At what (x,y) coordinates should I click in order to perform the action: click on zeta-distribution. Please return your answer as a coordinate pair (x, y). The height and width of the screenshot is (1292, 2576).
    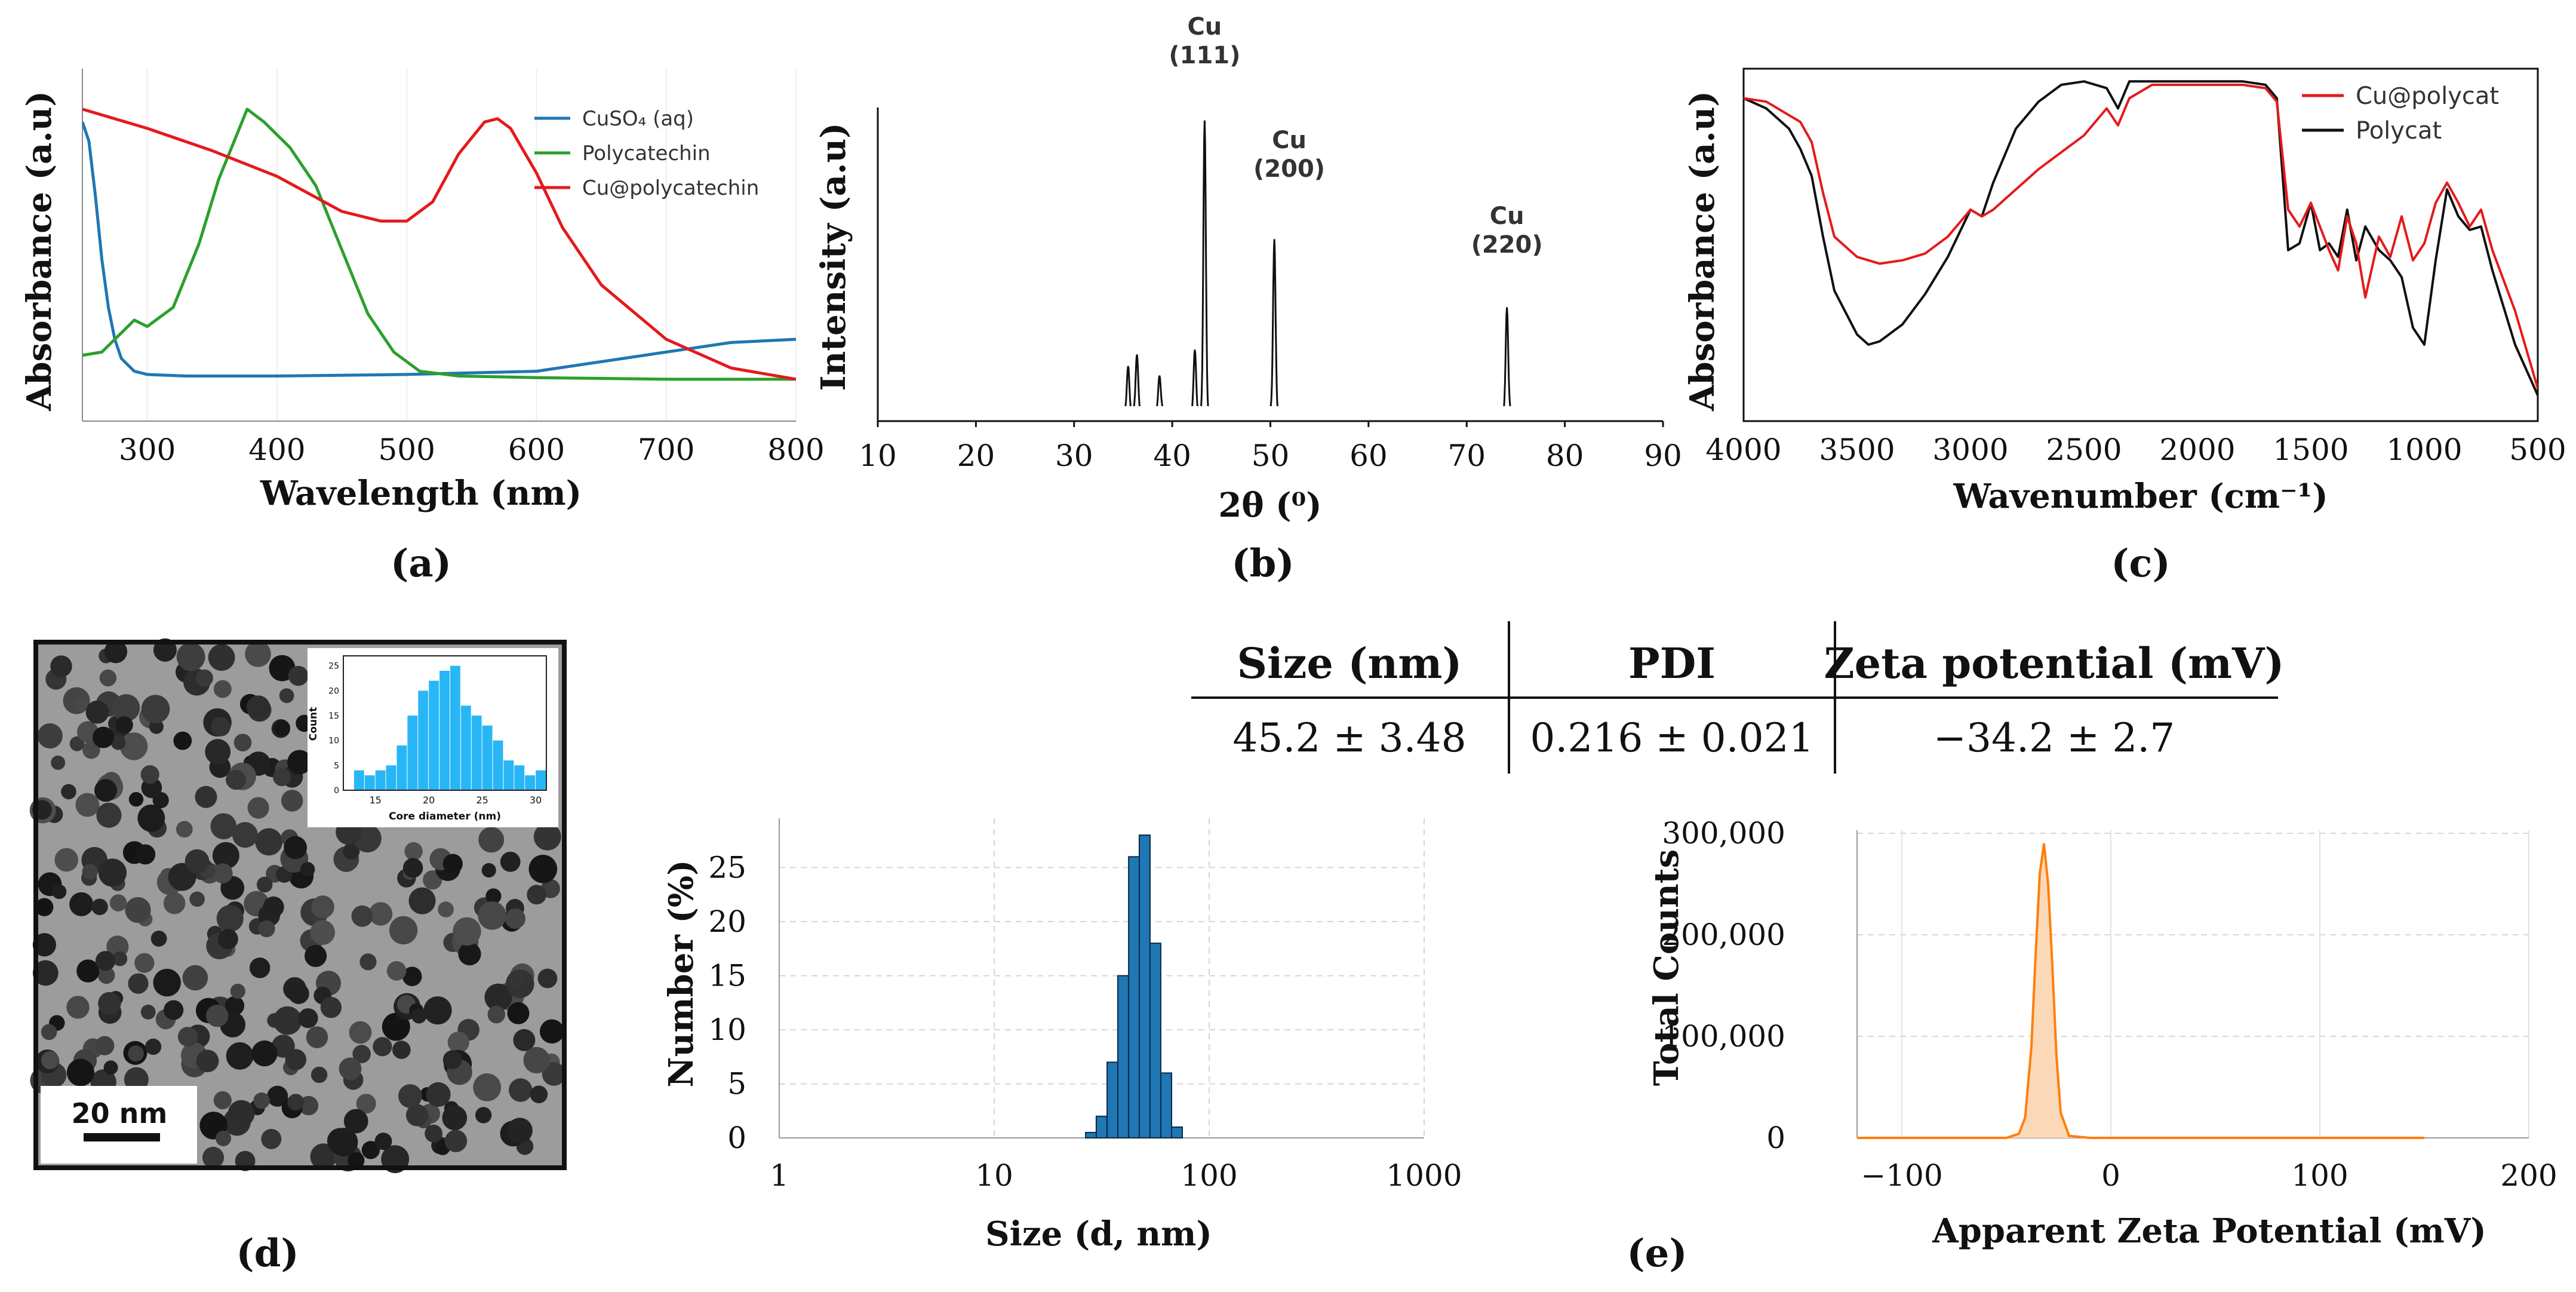
    Looking at the image, I should click on (2140, 991).